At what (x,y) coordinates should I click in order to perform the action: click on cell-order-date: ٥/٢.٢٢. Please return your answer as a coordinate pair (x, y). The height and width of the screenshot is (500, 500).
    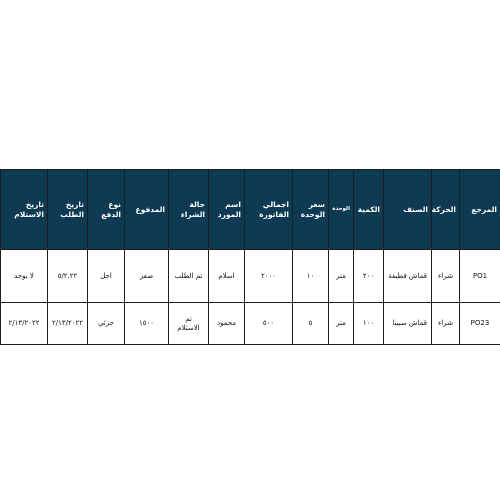
    Looking at the image, I should click on (67, 276).